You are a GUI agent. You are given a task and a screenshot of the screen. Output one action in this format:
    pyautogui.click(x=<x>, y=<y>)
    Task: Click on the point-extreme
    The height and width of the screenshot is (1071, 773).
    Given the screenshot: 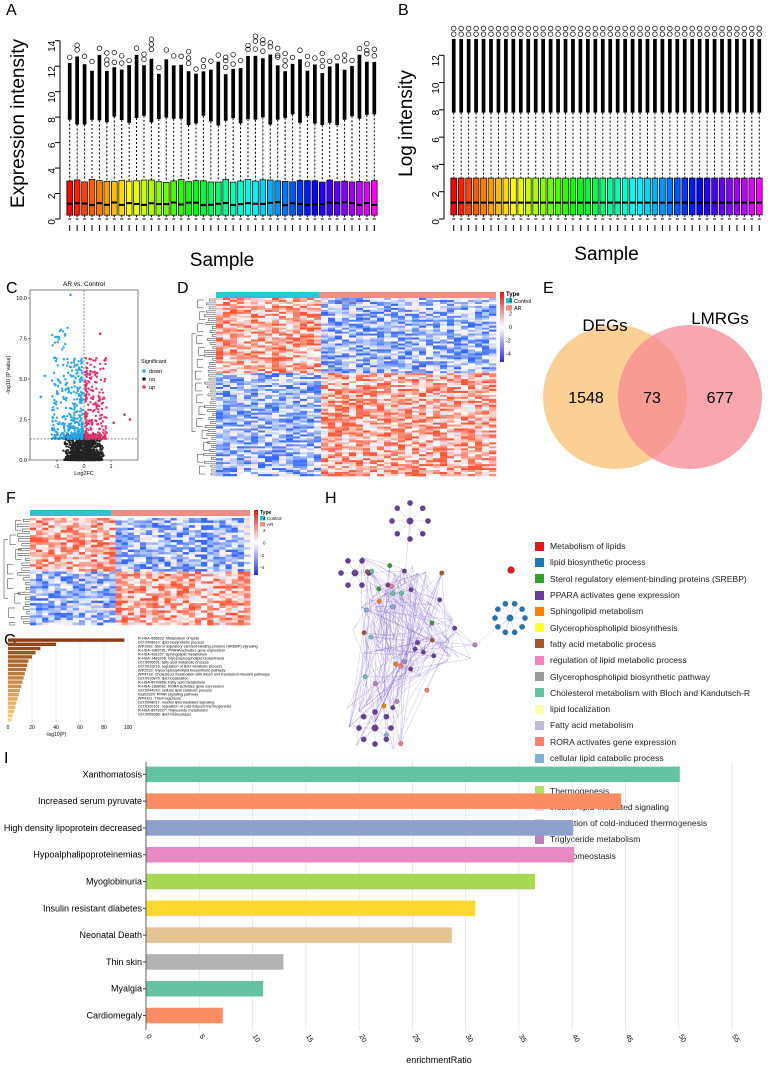 What is the action you would take?
    pyautogui.click(x=41, y=397)
    